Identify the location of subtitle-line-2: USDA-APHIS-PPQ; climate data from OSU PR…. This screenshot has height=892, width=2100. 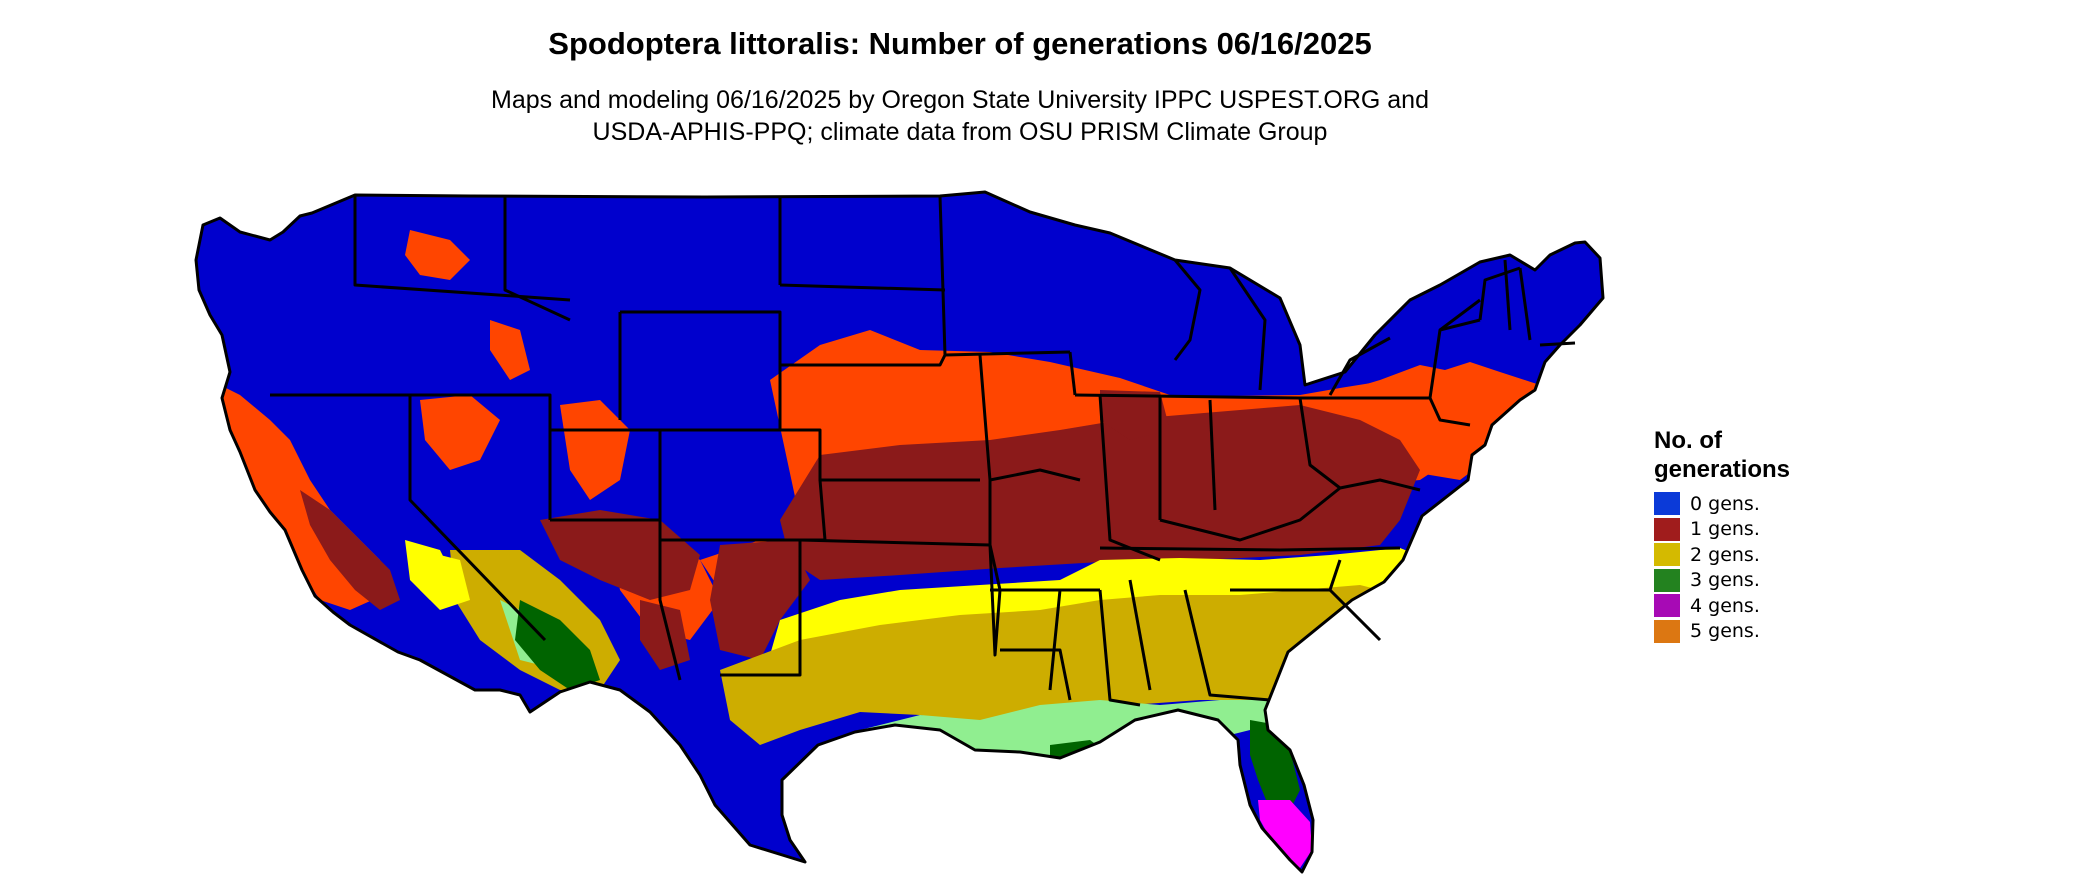
(960, 132).